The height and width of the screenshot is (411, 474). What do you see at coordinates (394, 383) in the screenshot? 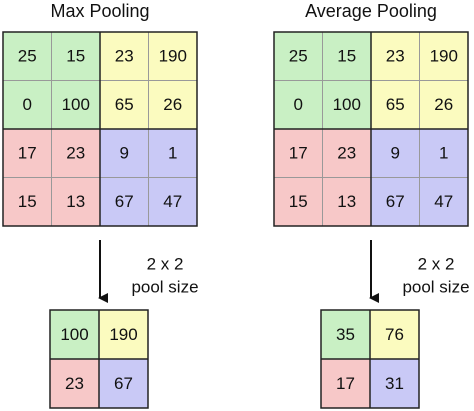
I see `cell-value: 31` at bounding box center [394, 383].